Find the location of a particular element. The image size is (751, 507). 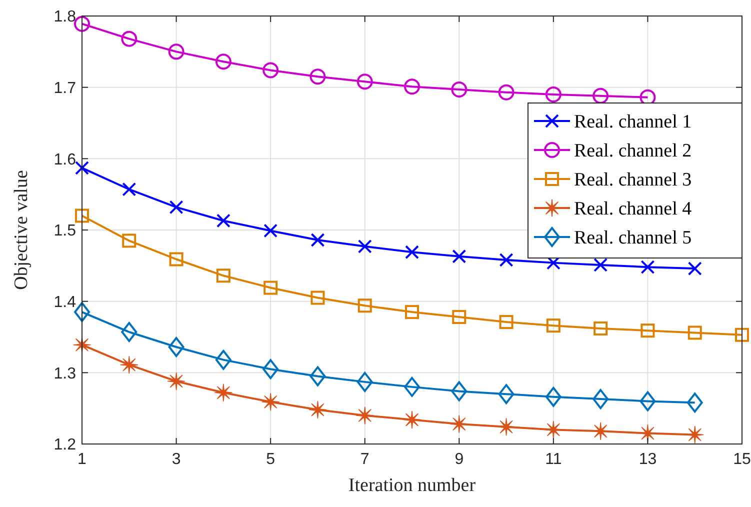

y-tick-label: 1.6 is located at coordinates (65, 159).